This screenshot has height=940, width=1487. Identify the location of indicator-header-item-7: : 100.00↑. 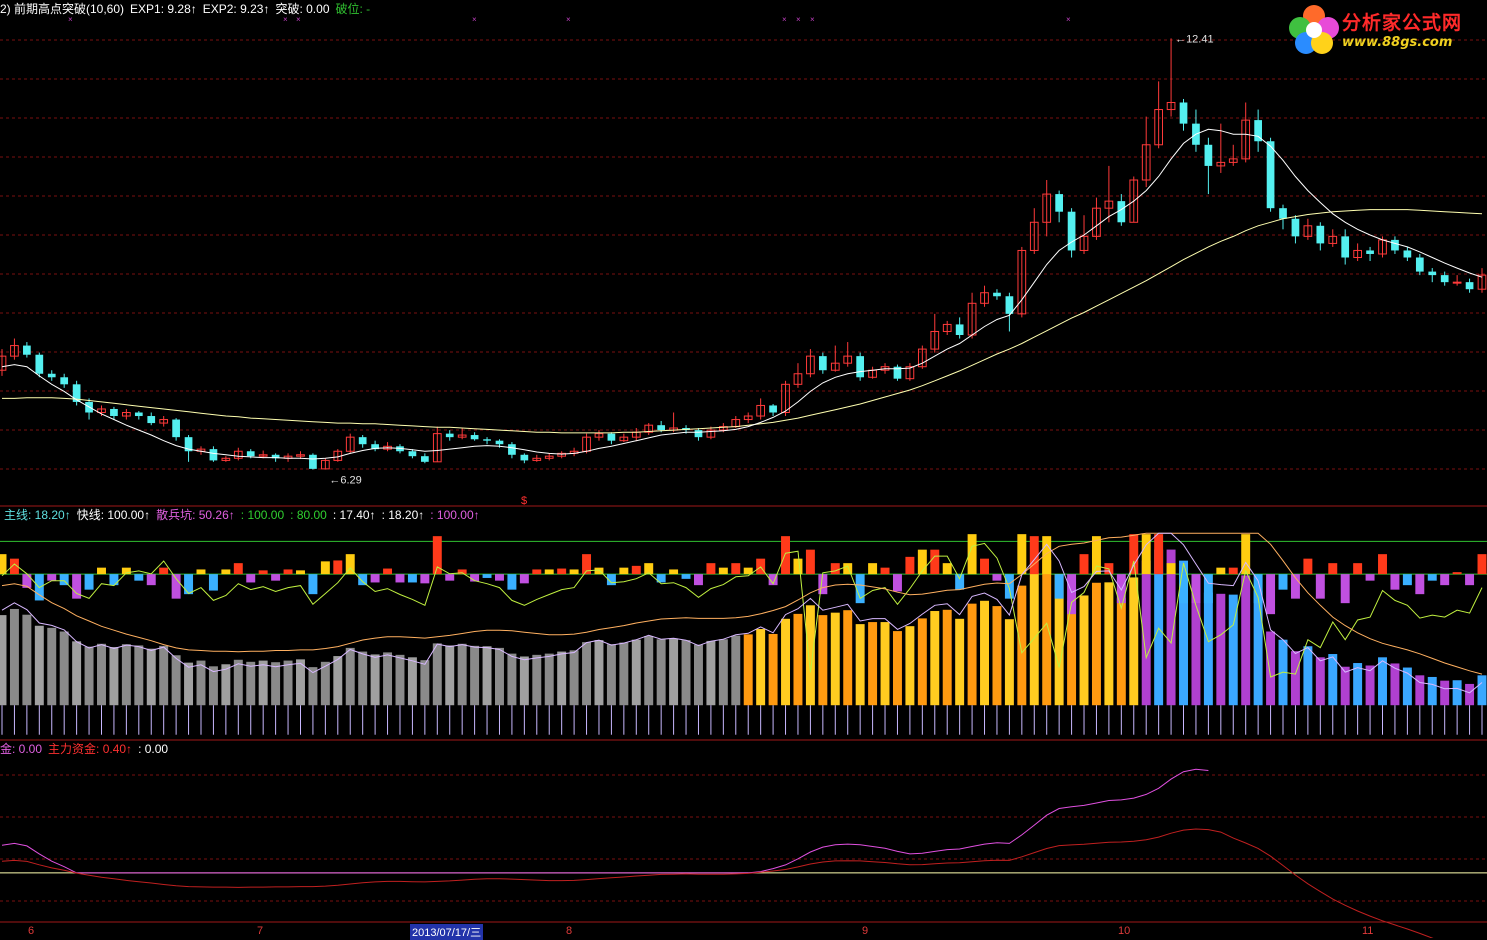
(455, 515).